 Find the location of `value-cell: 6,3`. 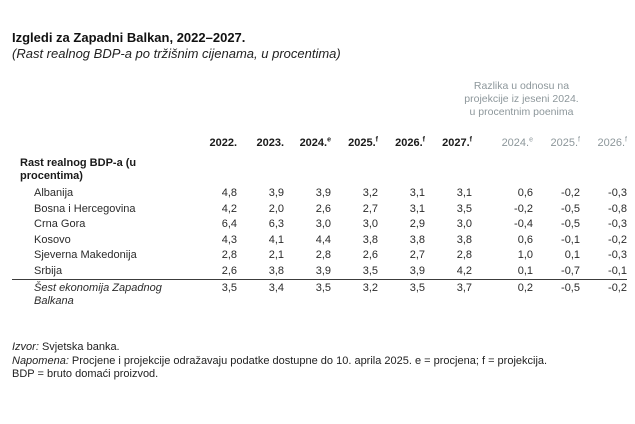

value-cell: 6,3 is located at coordinates (276, 224).